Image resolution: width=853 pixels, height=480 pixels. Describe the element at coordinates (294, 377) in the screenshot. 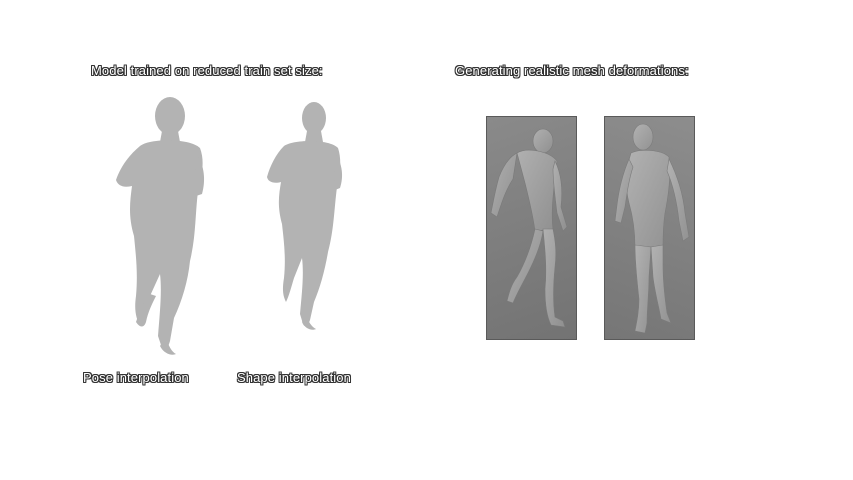

I see `shape-interpolation-label: Shape interpolation` at that location.